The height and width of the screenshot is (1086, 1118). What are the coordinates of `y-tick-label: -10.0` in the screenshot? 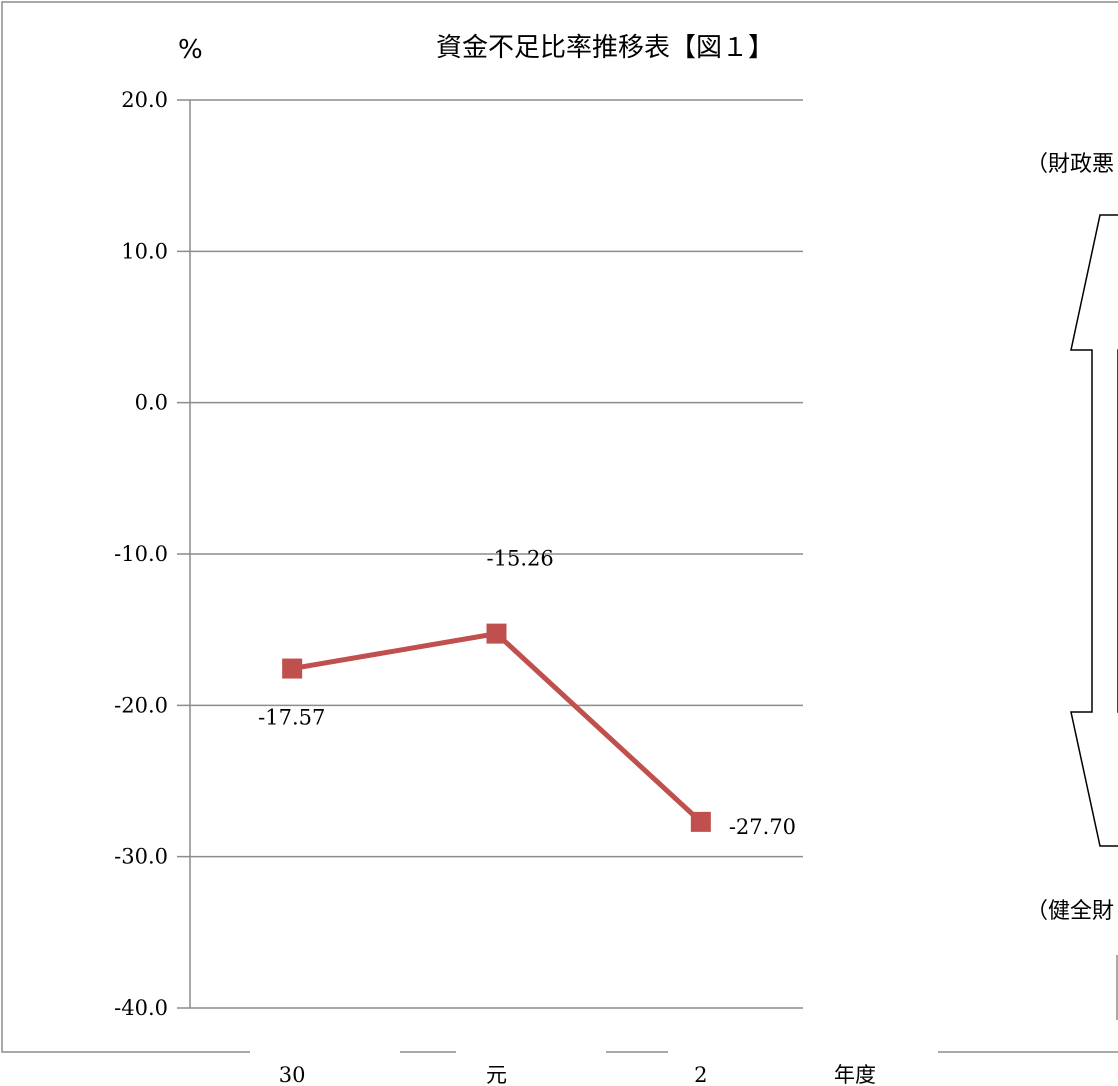 It's located at (141, 554).